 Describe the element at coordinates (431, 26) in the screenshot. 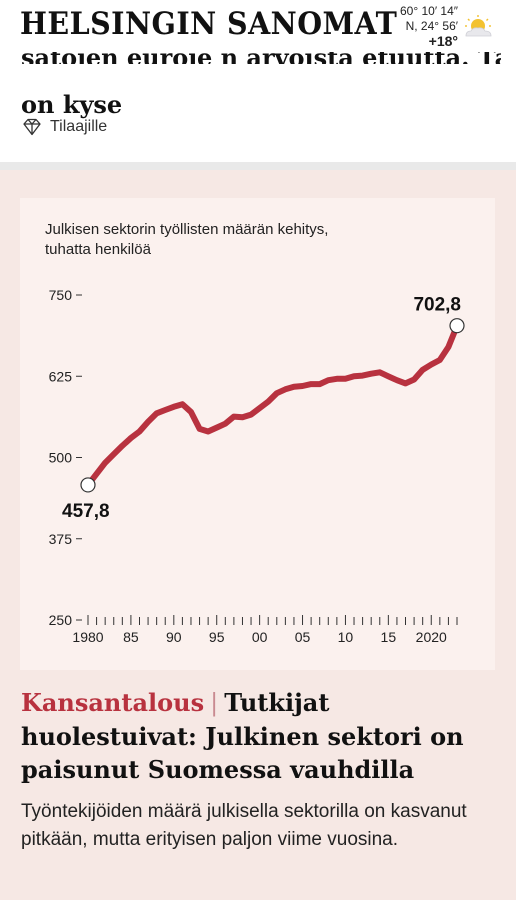

I see `weather-longitude: N, 24° 56′` at that location.